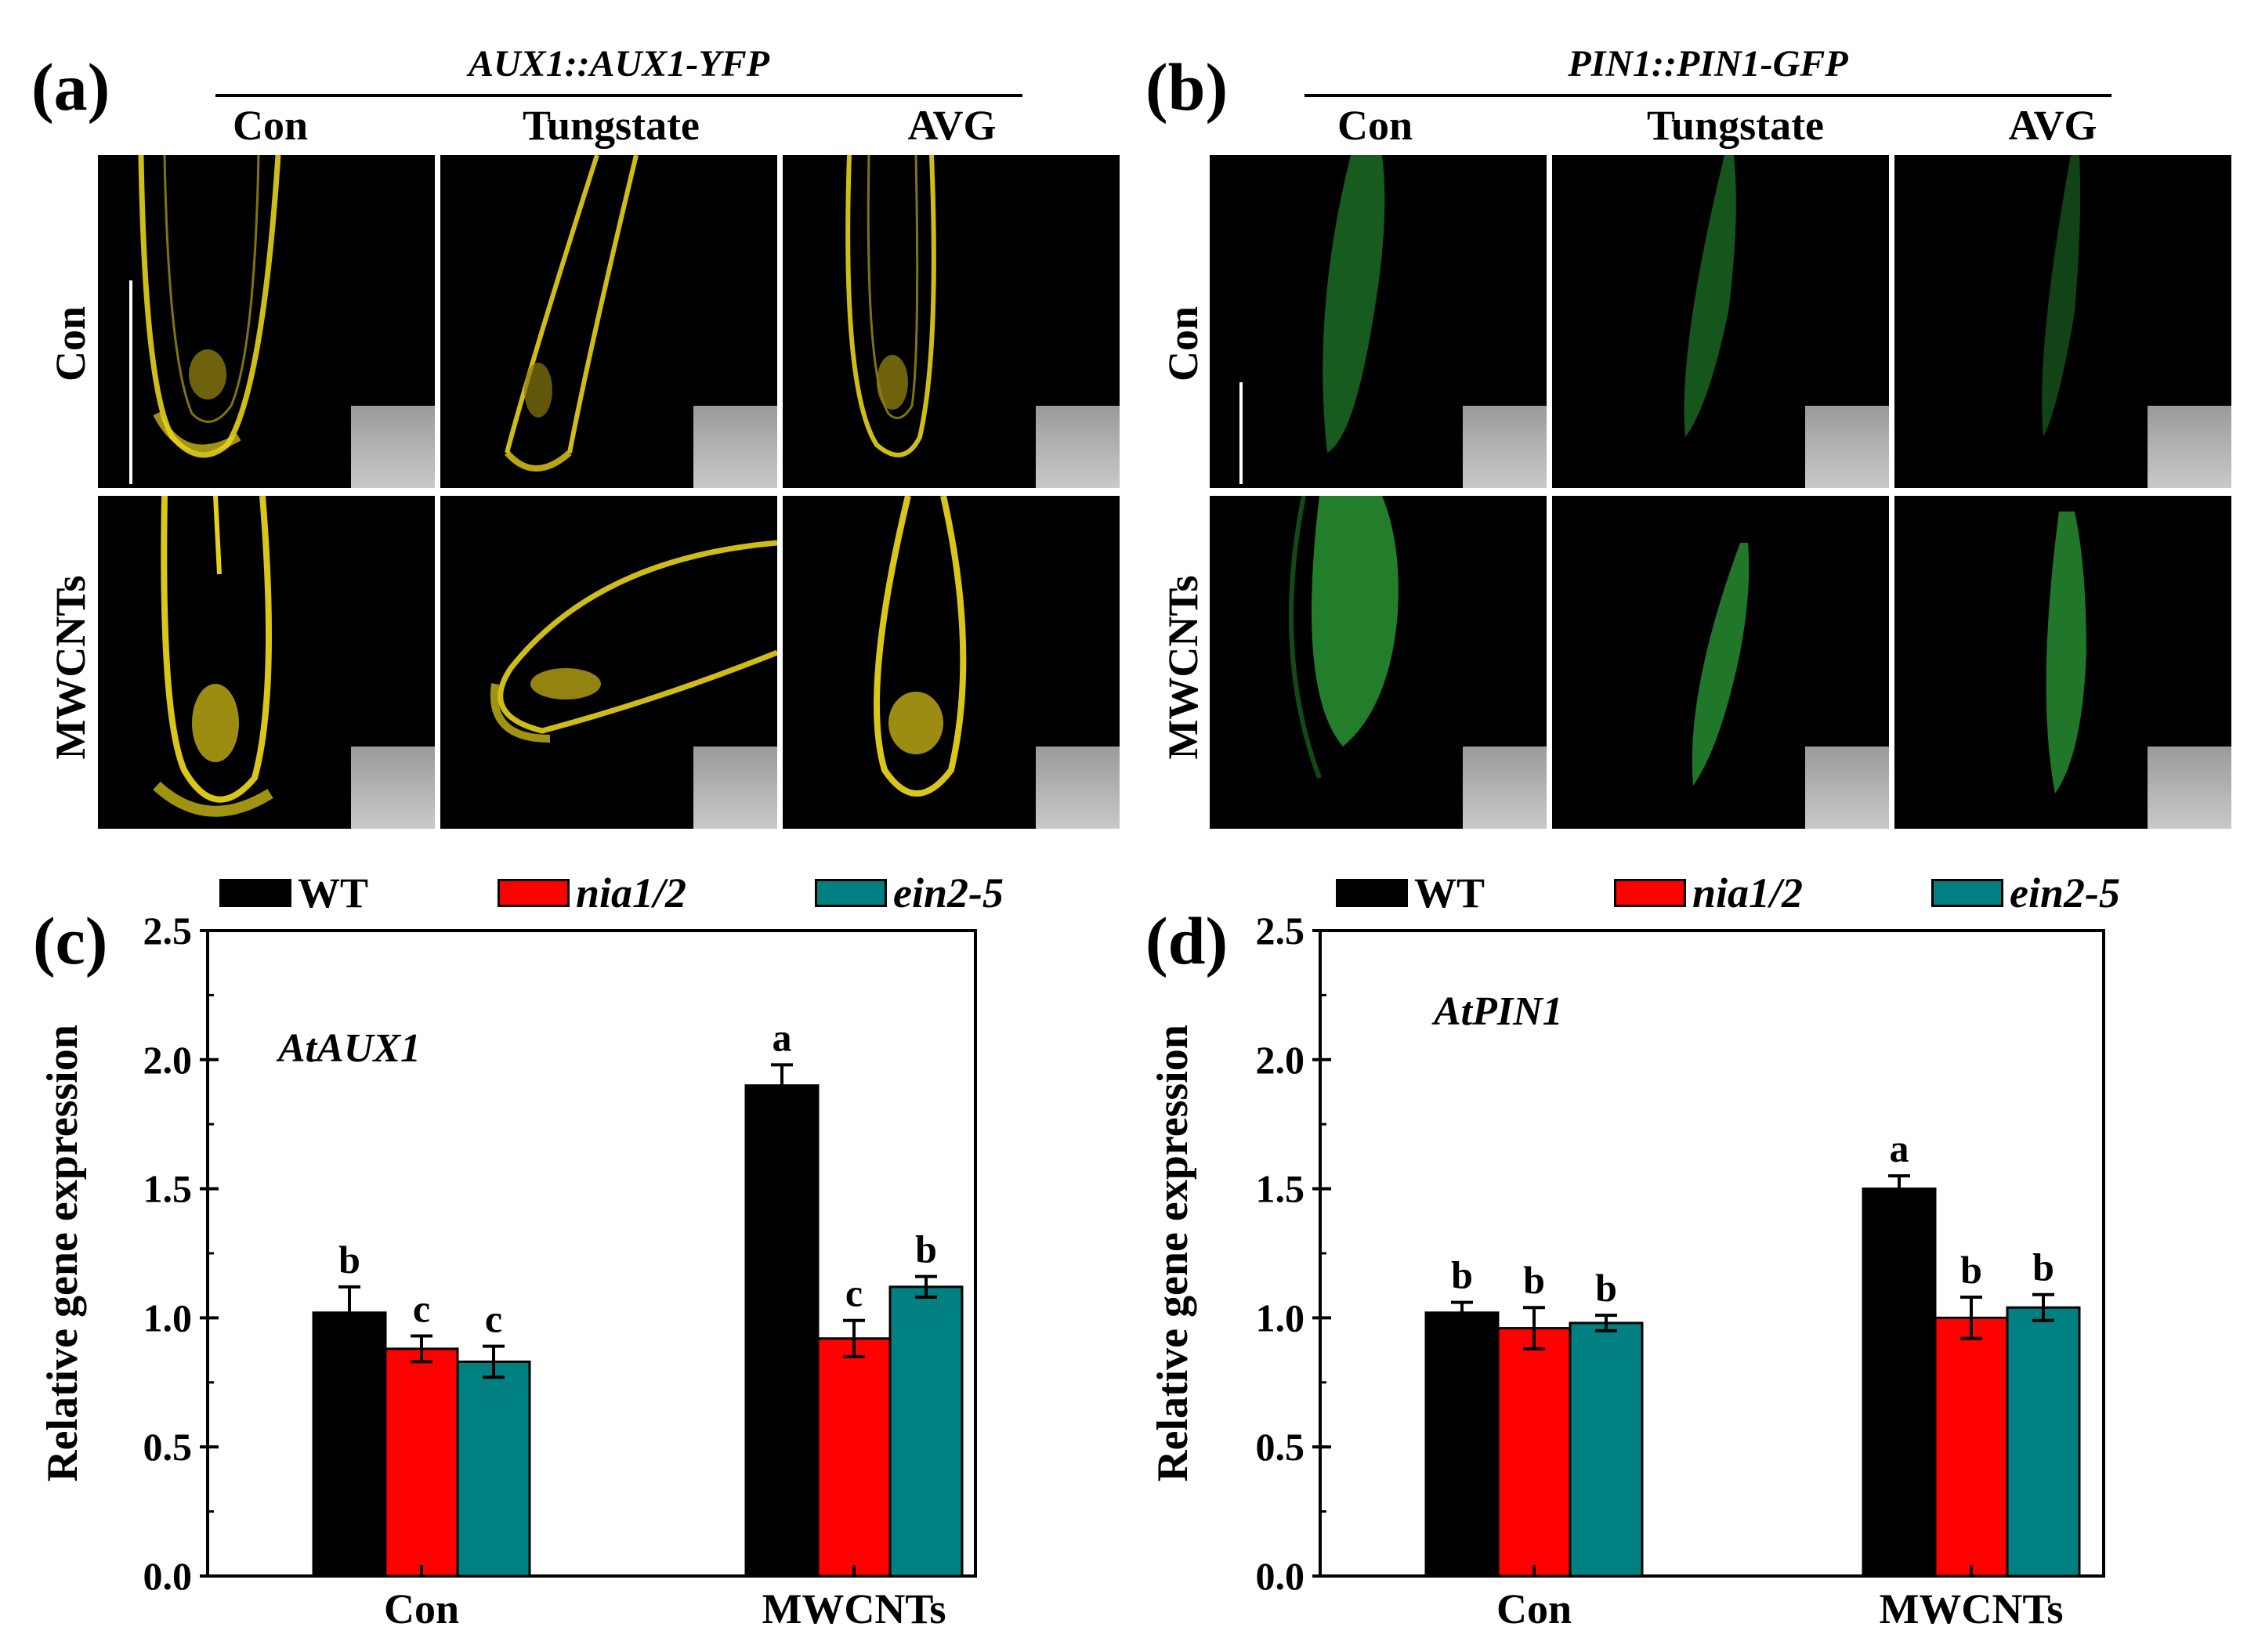 Image resolution: width=2258 pixels, height=1652 pixels. I want to click on micrograph-a-mwcnts-con, so click(267, 662).